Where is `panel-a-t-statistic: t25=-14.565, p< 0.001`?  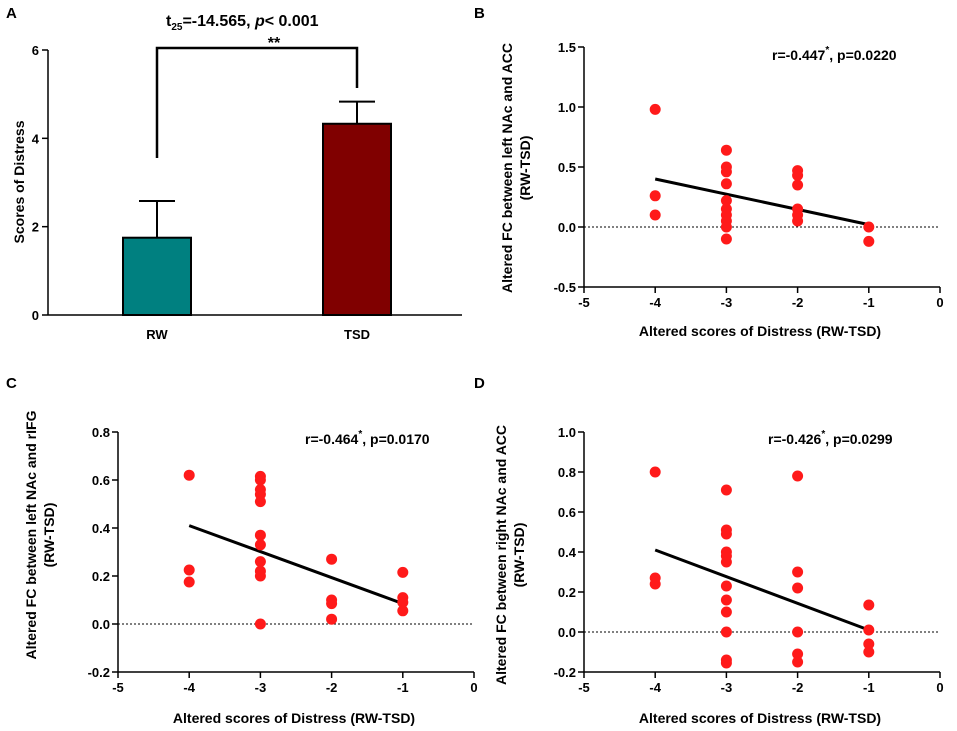
panel-a-t-statistic: t25=-14.565, p< 0.001 is located at coordinates (242, 23).